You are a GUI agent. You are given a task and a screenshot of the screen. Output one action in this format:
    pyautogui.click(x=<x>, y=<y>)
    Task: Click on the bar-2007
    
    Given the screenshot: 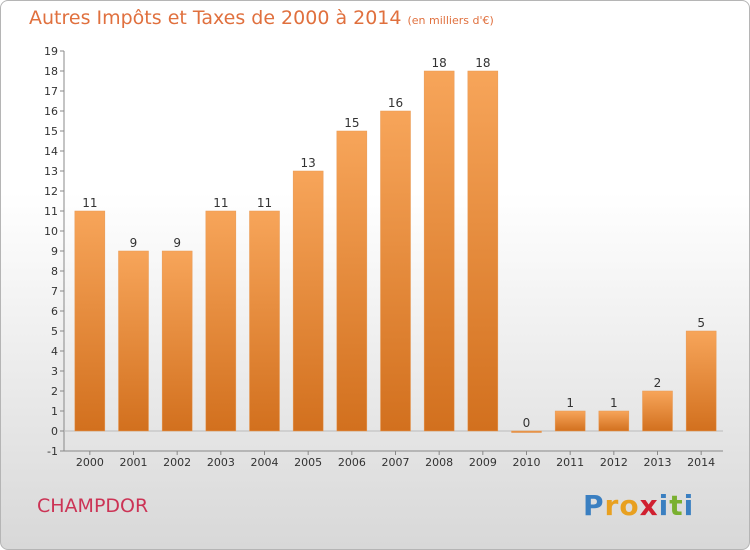 What is the action you would take?
    pyautogui.click(x=395, y=271)
    